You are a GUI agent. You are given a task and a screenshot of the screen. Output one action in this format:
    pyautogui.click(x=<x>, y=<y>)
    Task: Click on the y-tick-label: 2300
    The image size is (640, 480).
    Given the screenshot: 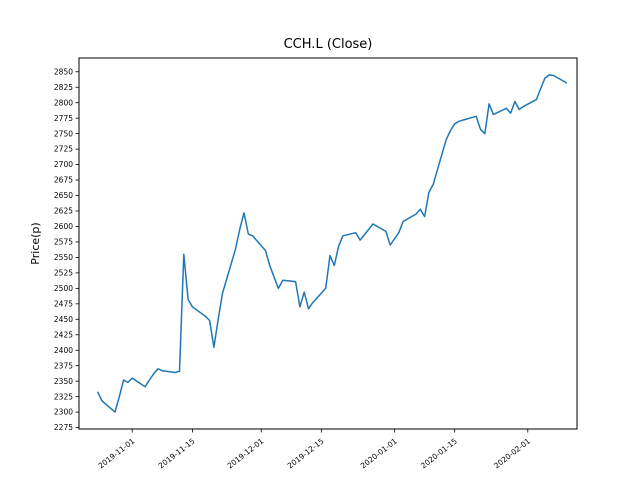 What is the action you would take?
    pyautogui.click(x=63, y=412)
    